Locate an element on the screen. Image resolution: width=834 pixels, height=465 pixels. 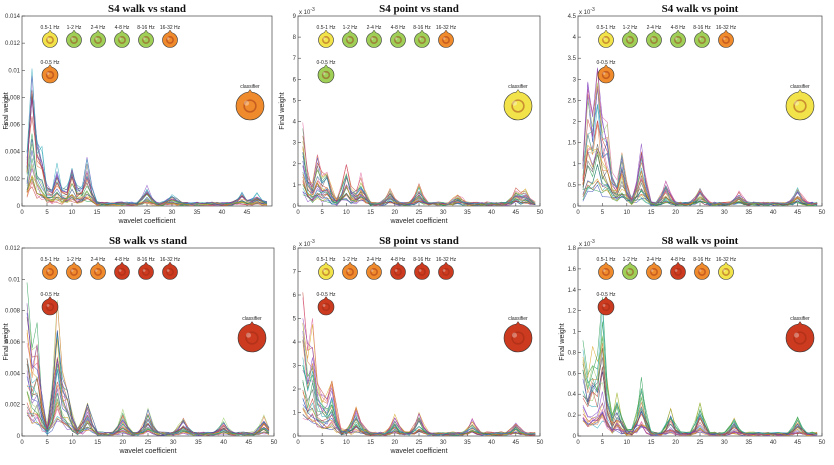
scalp-map-band-5-highlight is located at coordinates (700, 38).